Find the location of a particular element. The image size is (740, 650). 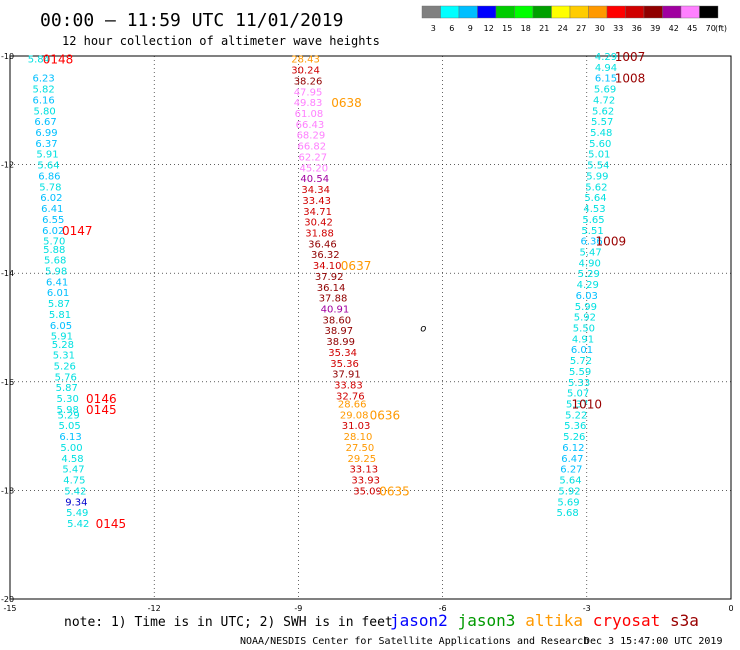

wave-height-label: 5.98 is located at coordinates (56, 271).